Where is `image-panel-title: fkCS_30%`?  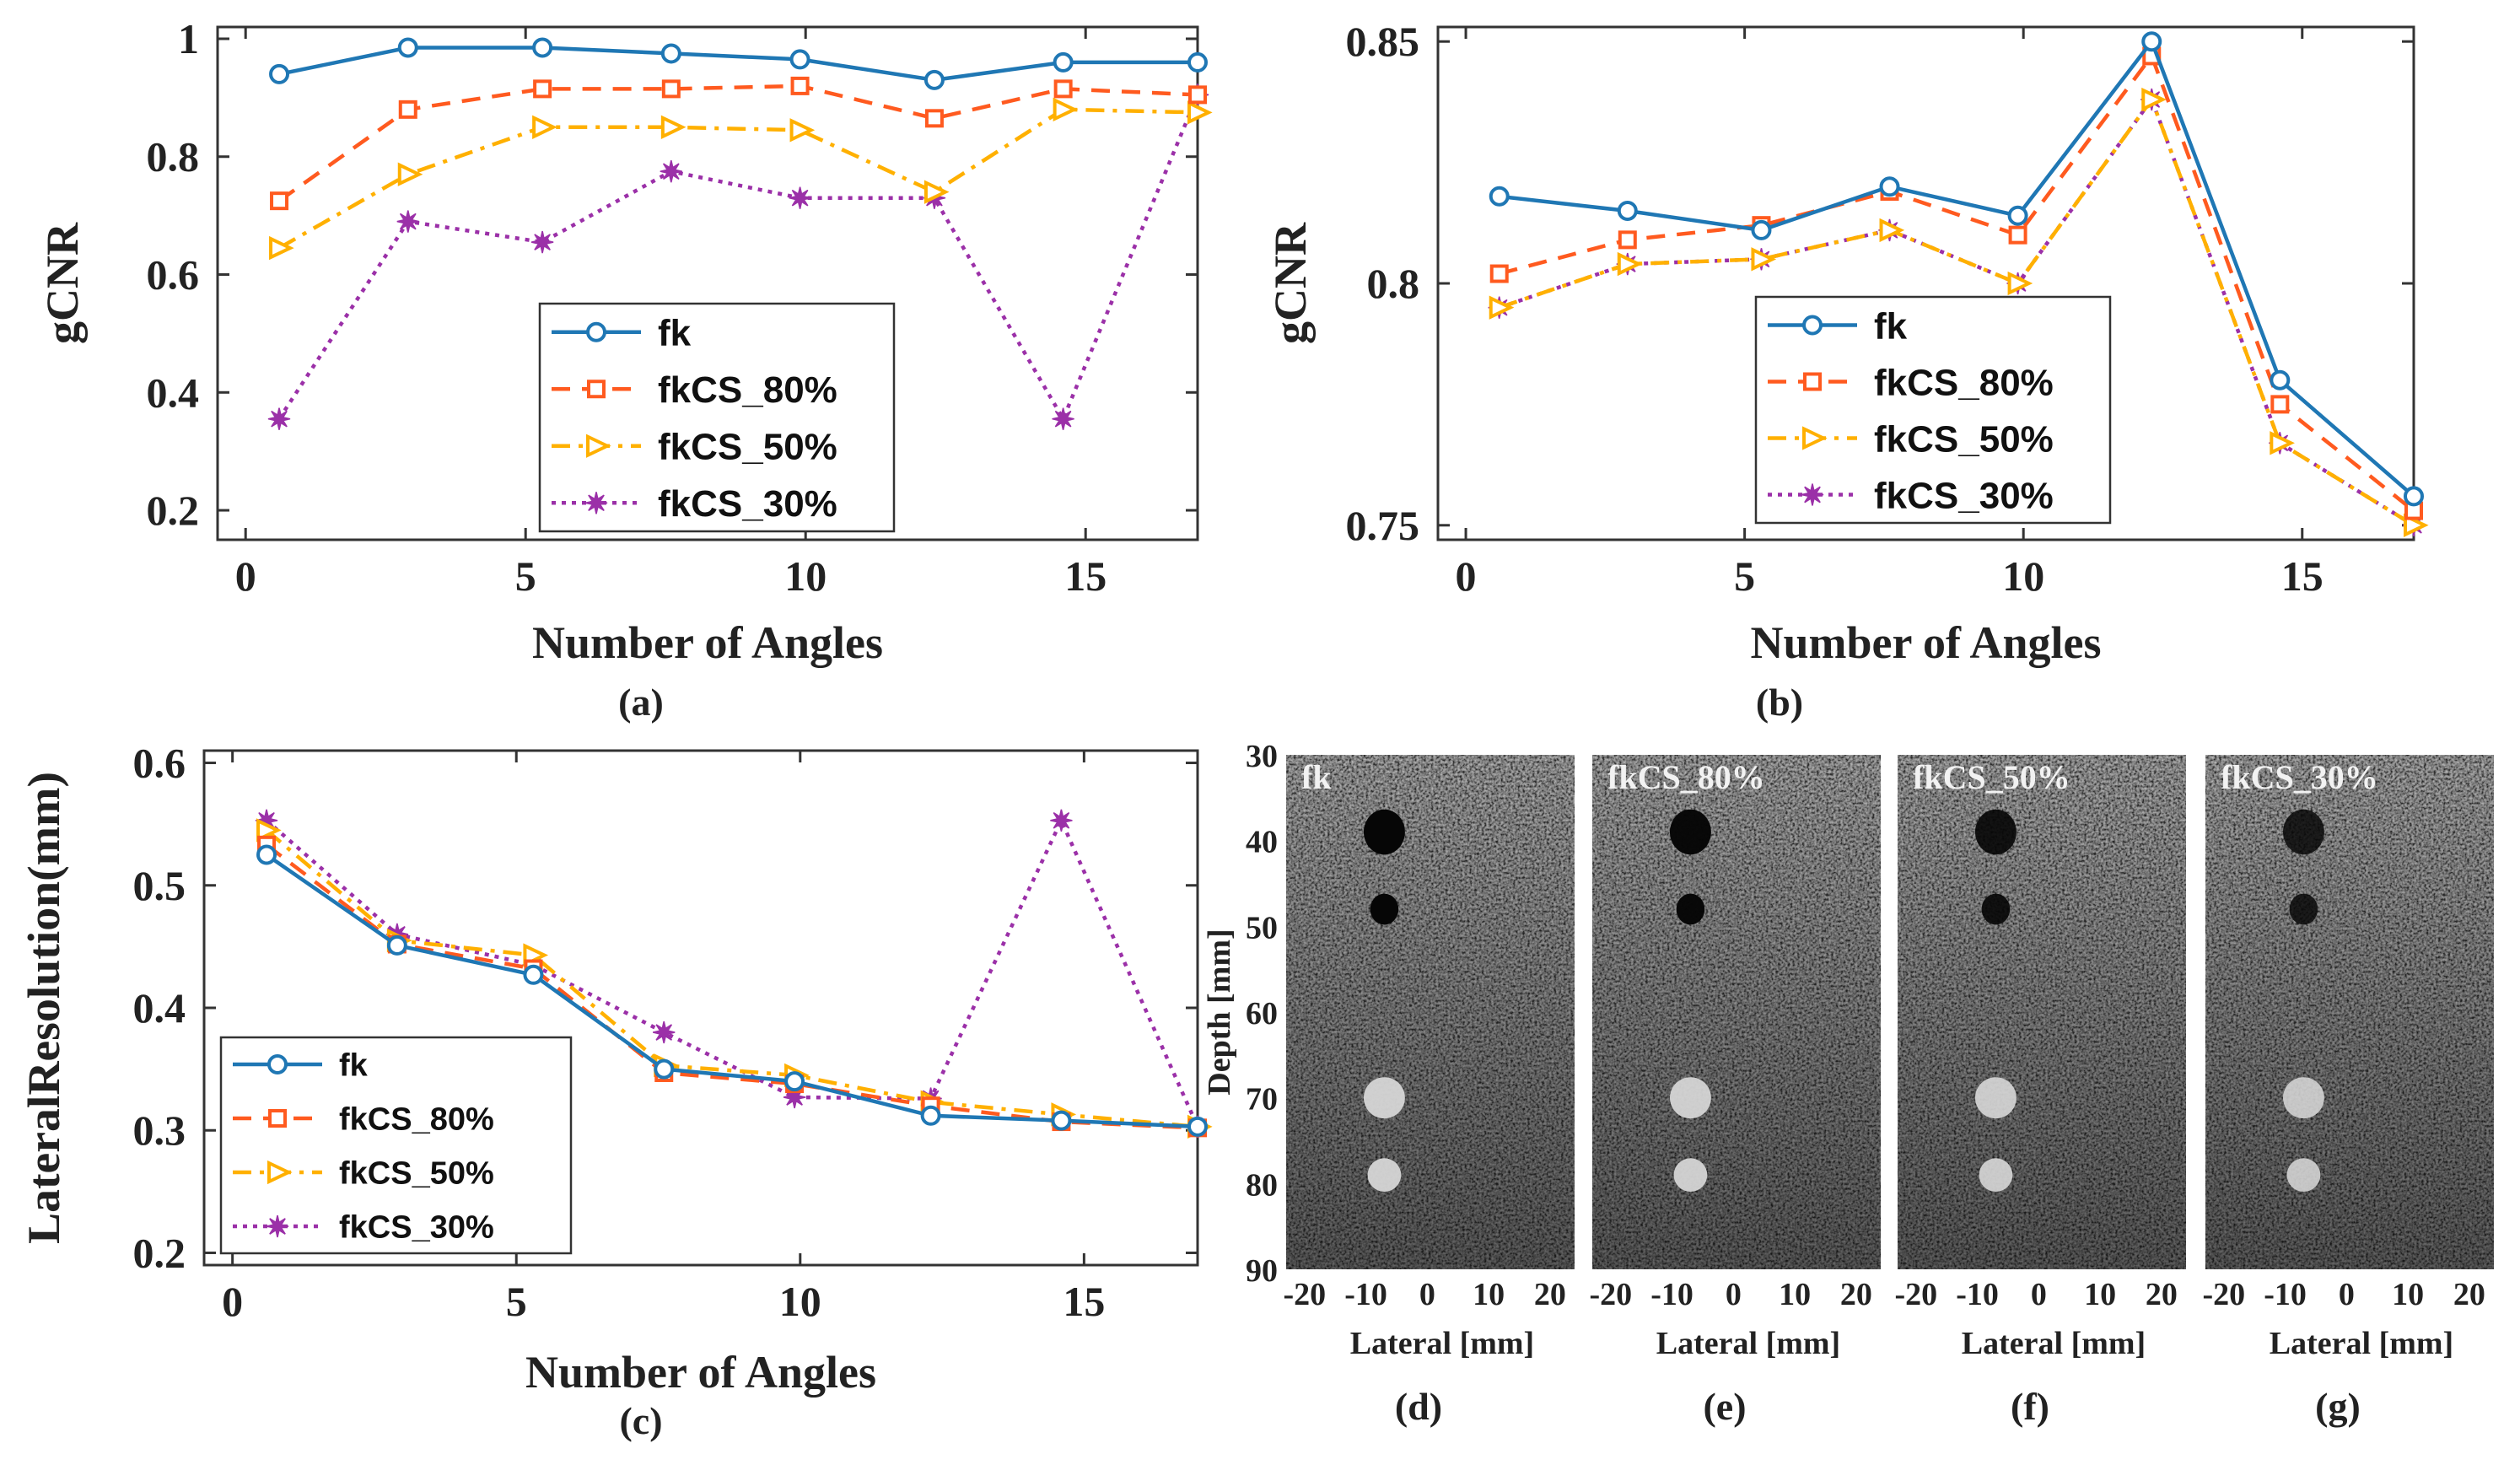
image-panel-title: fkCS_30% is located at coordinates (2300, 777).